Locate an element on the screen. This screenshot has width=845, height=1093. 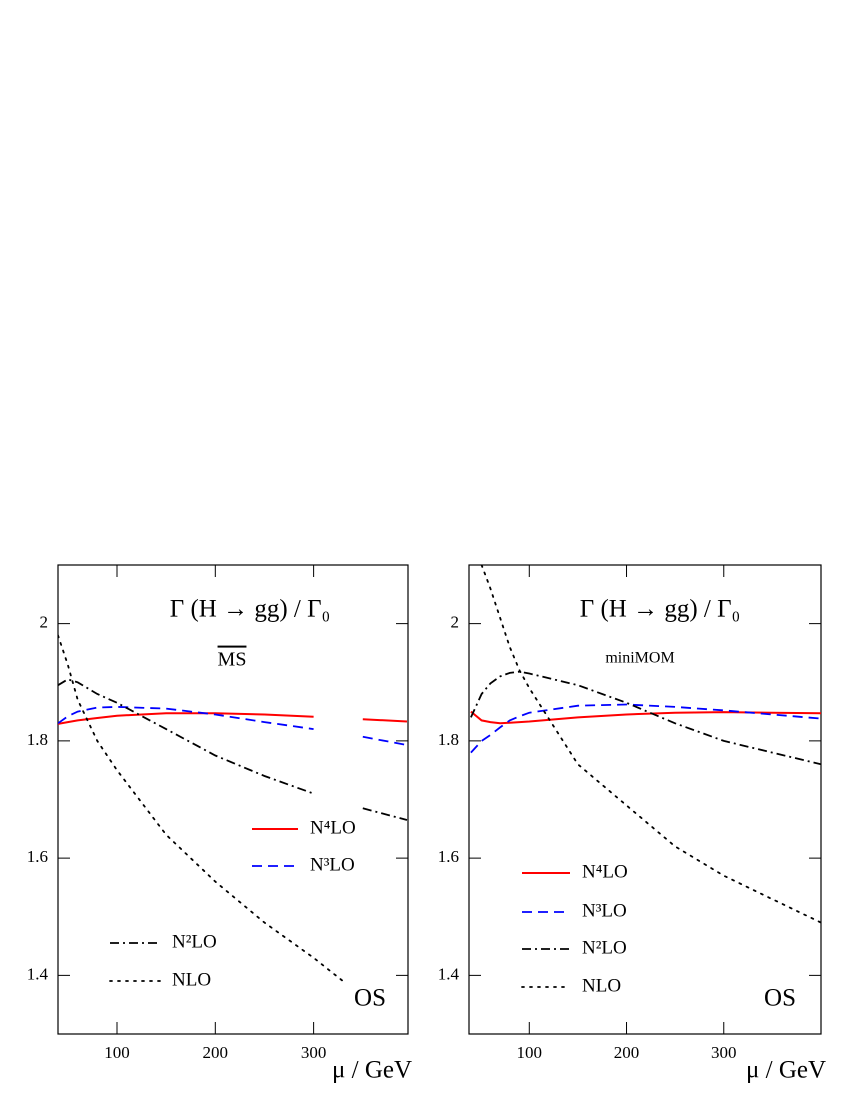
scheme-label: miniMOM is located at coordinates (639, 658).